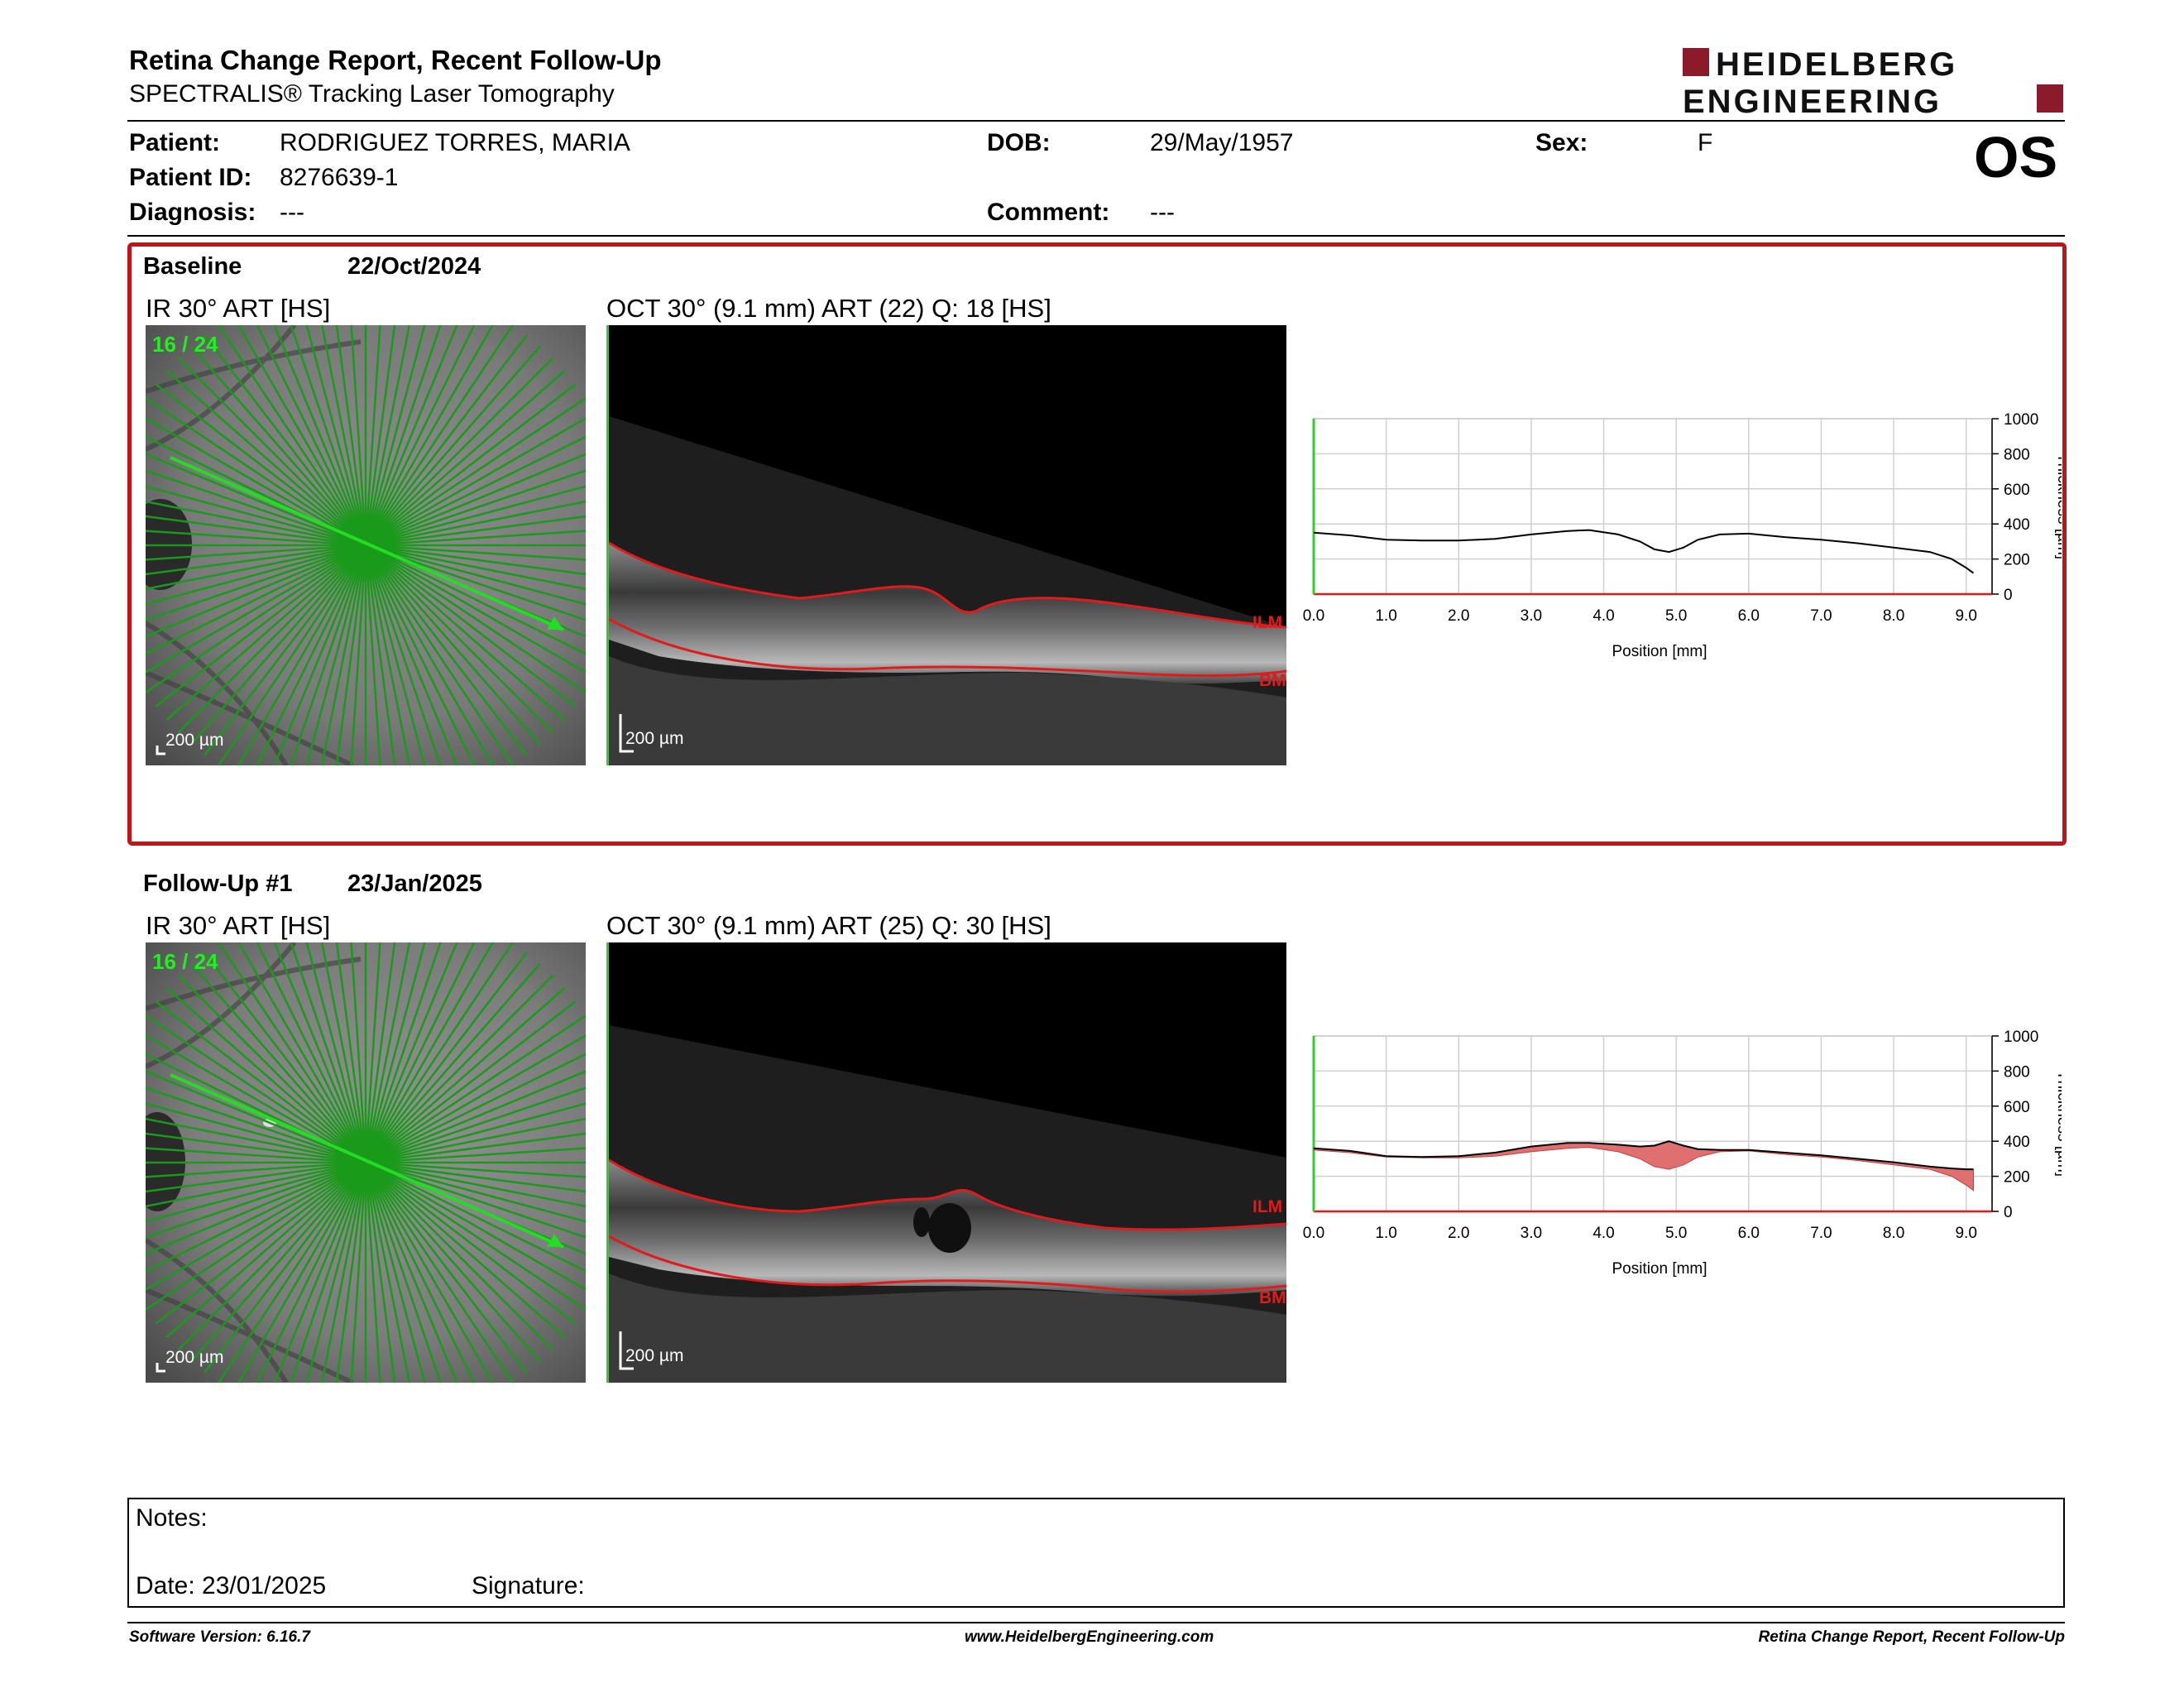 This screenshot has width=2184, height=1688. What do you see at coordinates (1096, 1553) in the screenshot?
I see `notes-box: Notes: Date: 23/01/2025 Signature:` at bounding box center [1096, 1553].